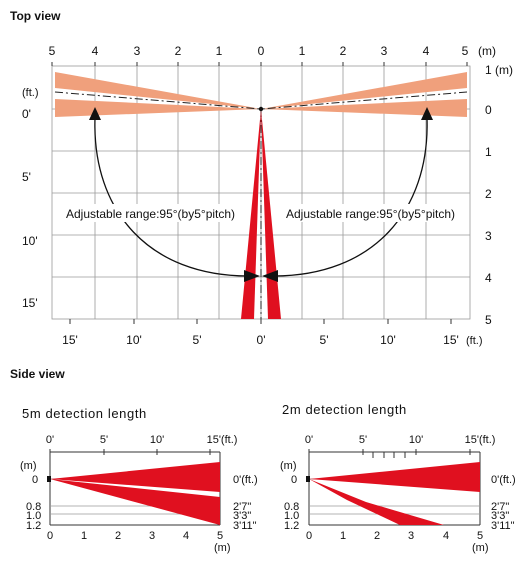  Describe the element at coordinates (245, 526) in the screenshot. I see `left-right-label: 3'11"` at that location.